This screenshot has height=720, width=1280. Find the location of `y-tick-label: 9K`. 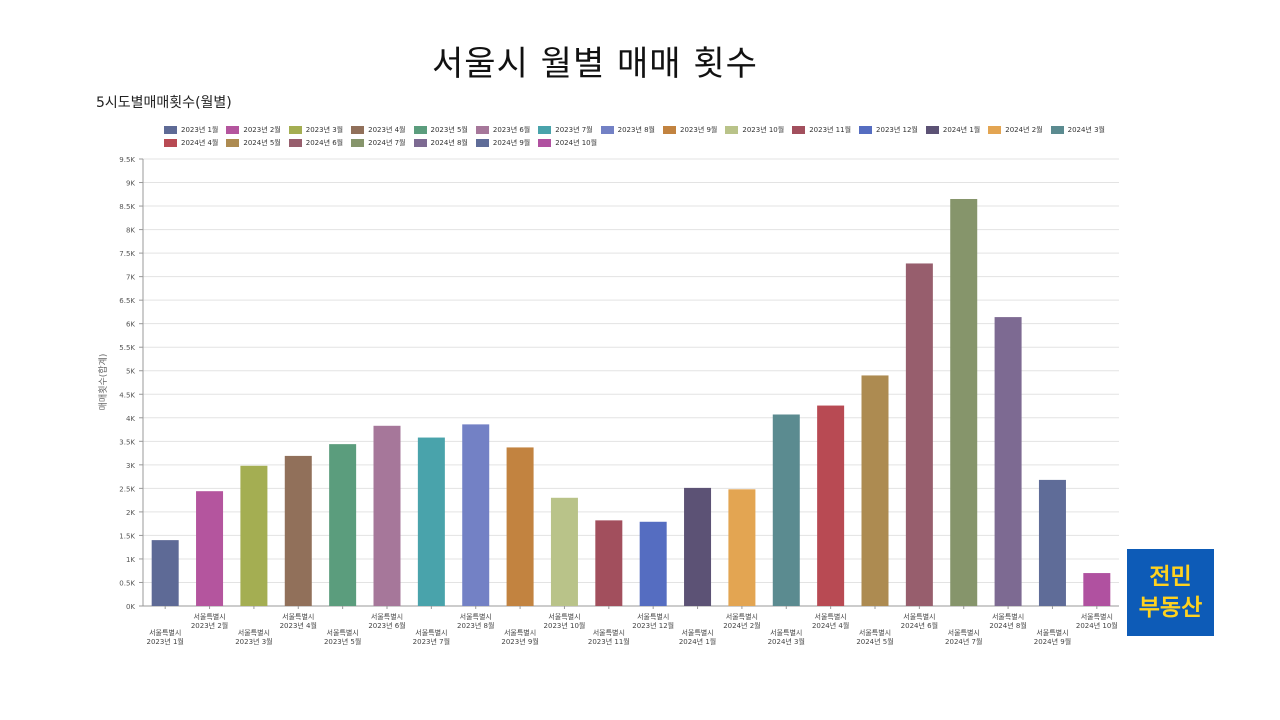

y-tick-label: 9K is located at coordinates (130, 184).